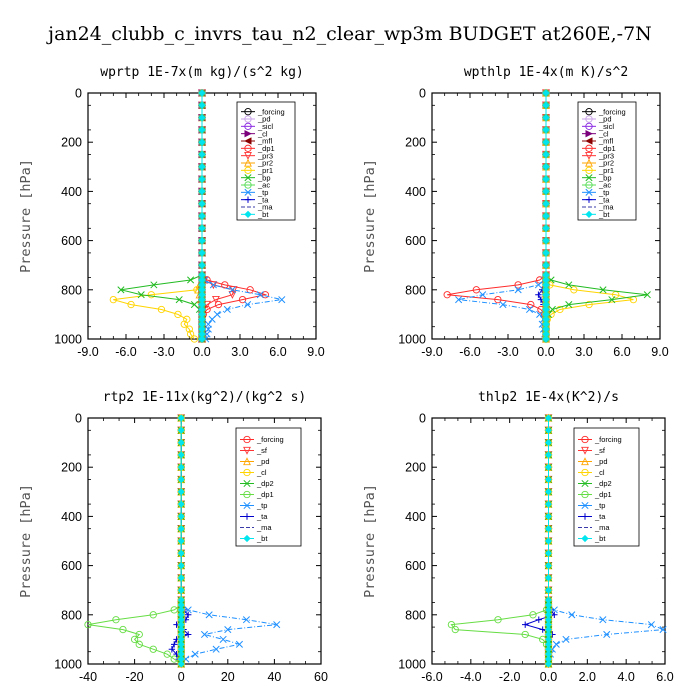  Describe the element at coordinates (255, 214) in the screenshot. I see `legend-entry: _bt` at that location.